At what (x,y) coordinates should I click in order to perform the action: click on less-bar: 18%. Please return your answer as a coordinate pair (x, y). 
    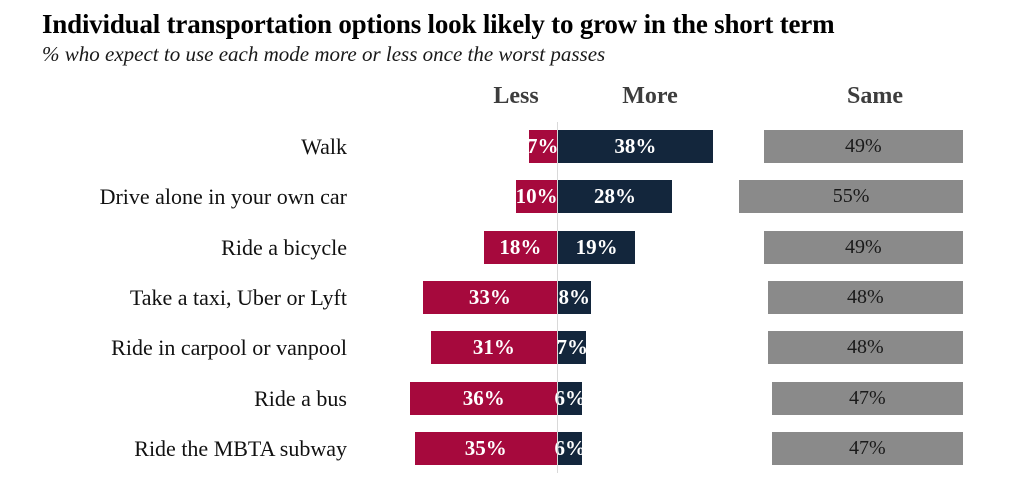
    Looking at the image, I should click on (520, 247).